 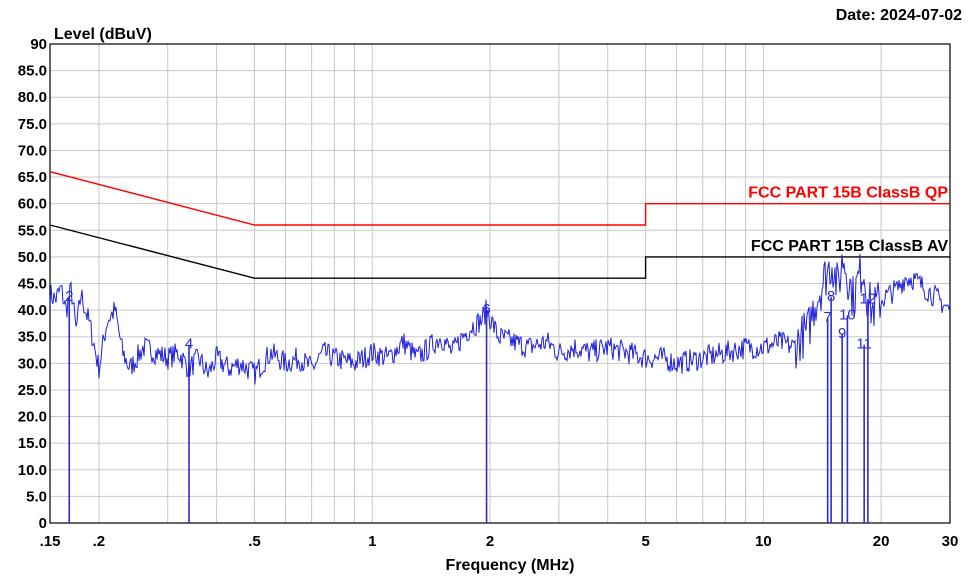 What do you see at coordinates (32, 230) in the screenshot?
I see `y-tick-label: 55.0` at bounding box center [32, 230].